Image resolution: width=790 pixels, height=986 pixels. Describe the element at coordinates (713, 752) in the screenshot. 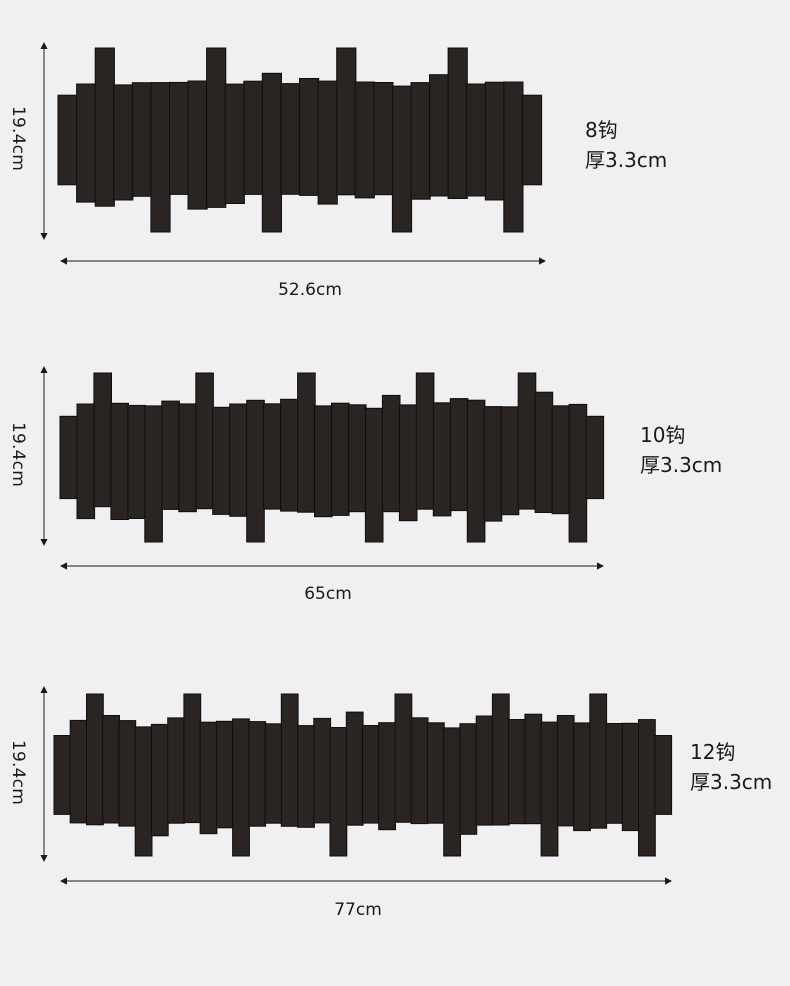

I see `hook-count-label: 12钩` at that location.